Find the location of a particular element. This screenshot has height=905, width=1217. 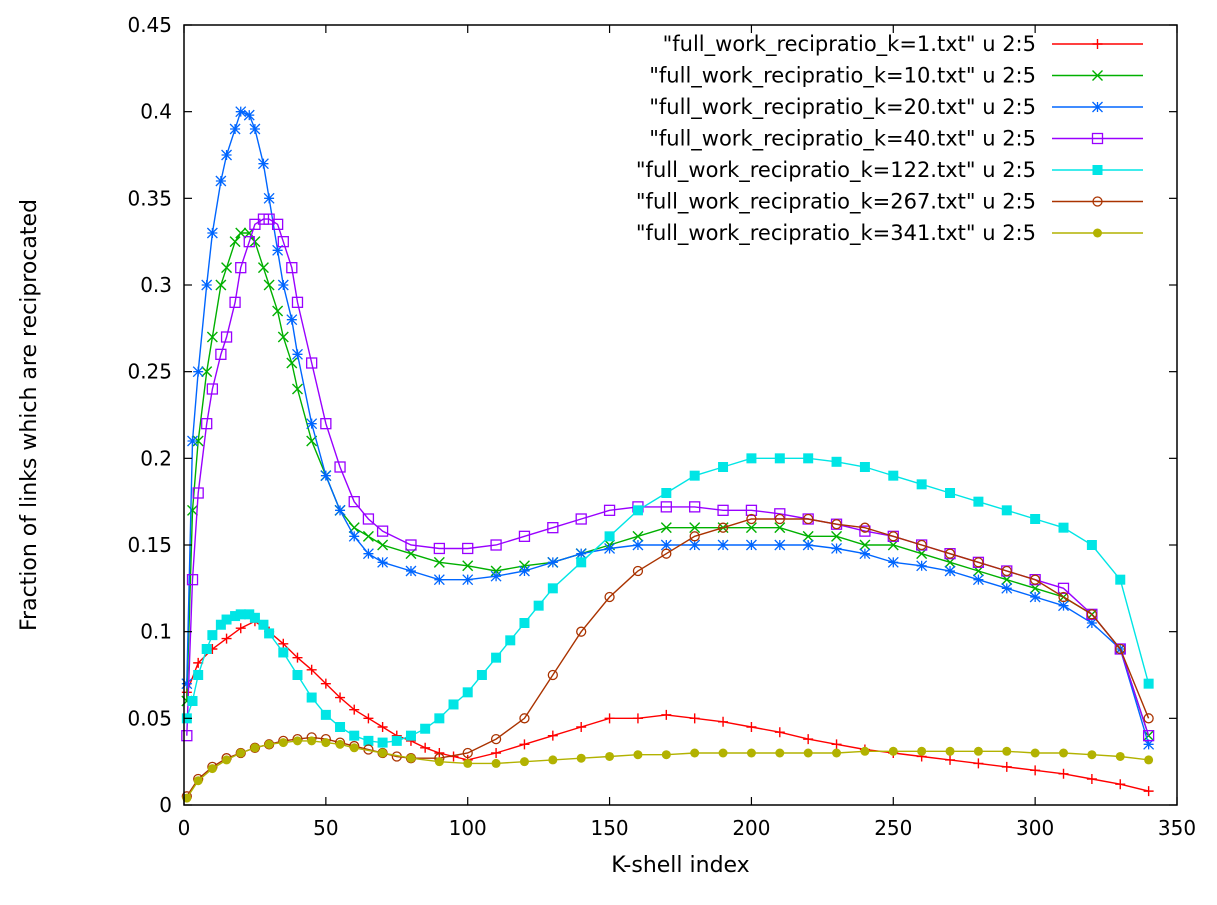

legend-item: "full_work_recipratio_k=122.txt" u 2:5 is located at coordinates (889, 170).